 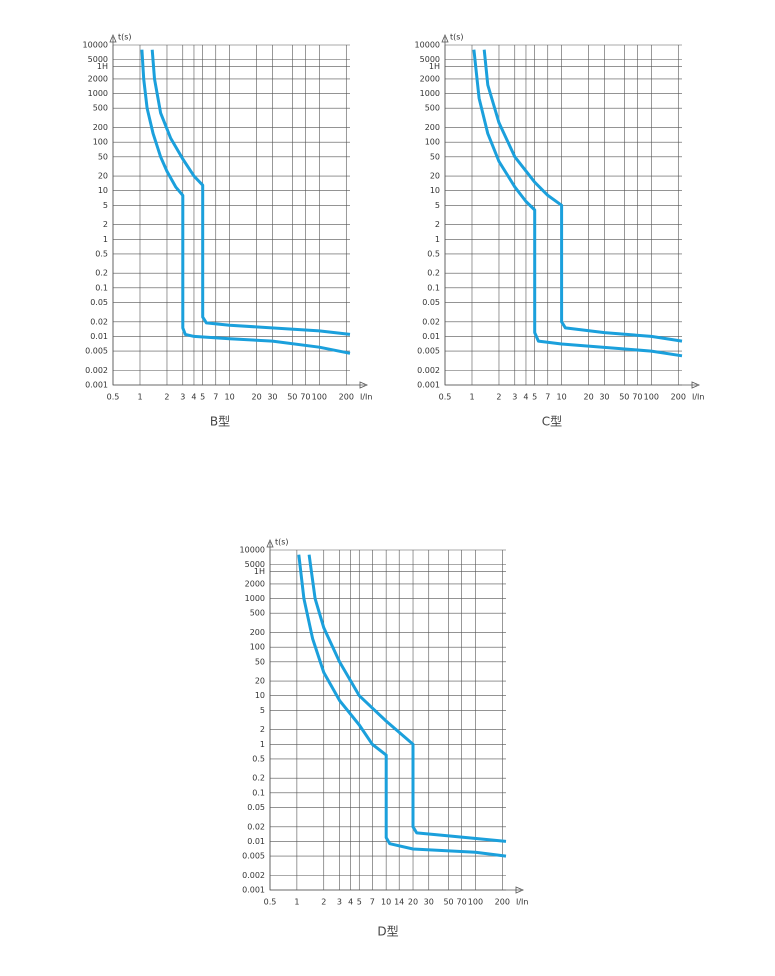 What do you see at coordinates (399, 902) in the screenshot?
I see `x-tick-label: 14` at bounding box center [399, 902].